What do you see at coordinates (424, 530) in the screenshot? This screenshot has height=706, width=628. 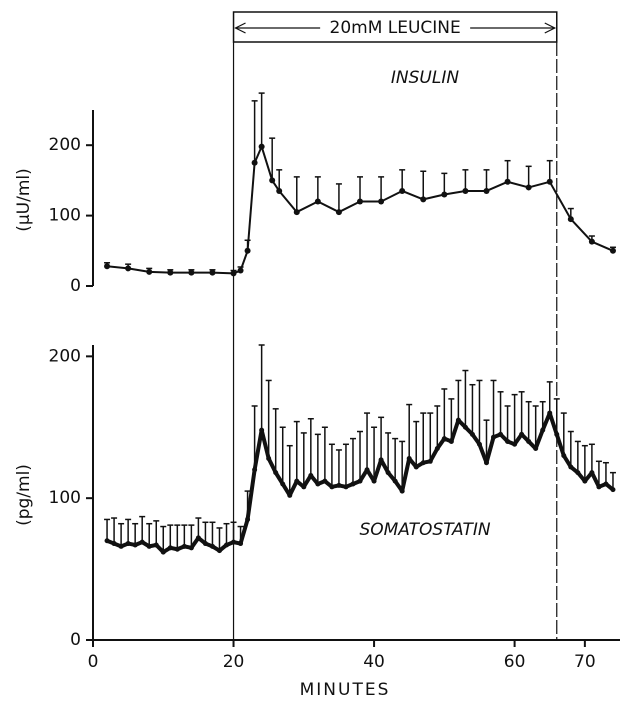 I see `series-label: SOMATOSTATIN` at bounding box center [424, 530].